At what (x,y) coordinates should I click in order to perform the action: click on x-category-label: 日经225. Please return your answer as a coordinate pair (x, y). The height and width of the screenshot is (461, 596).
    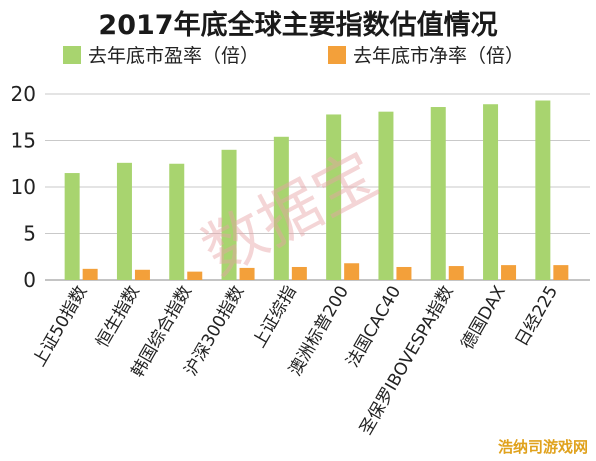
    Looking at the image, I should click on (537, 317).